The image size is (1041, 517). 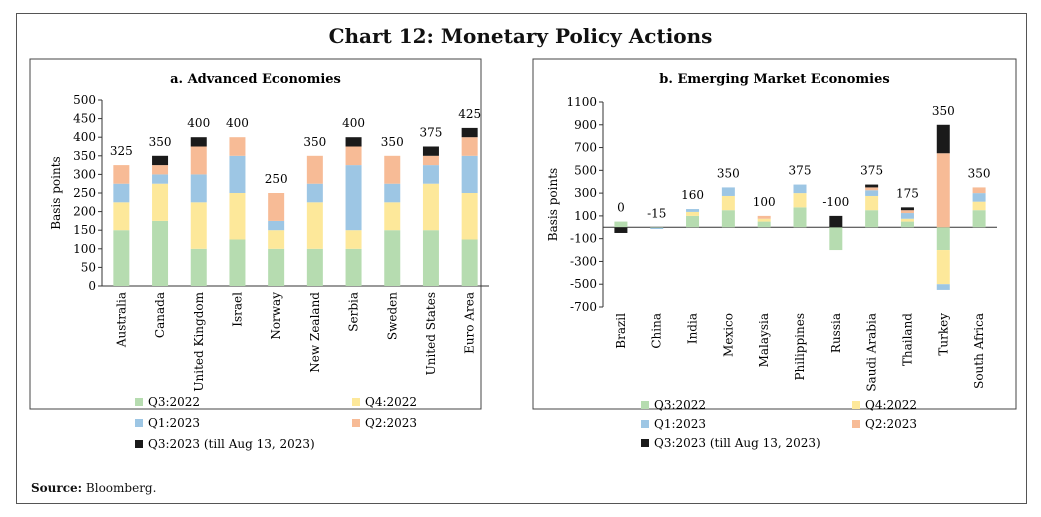 I want to click on x-tick-label-mexico: Mexico, so click(x=728, y=335).